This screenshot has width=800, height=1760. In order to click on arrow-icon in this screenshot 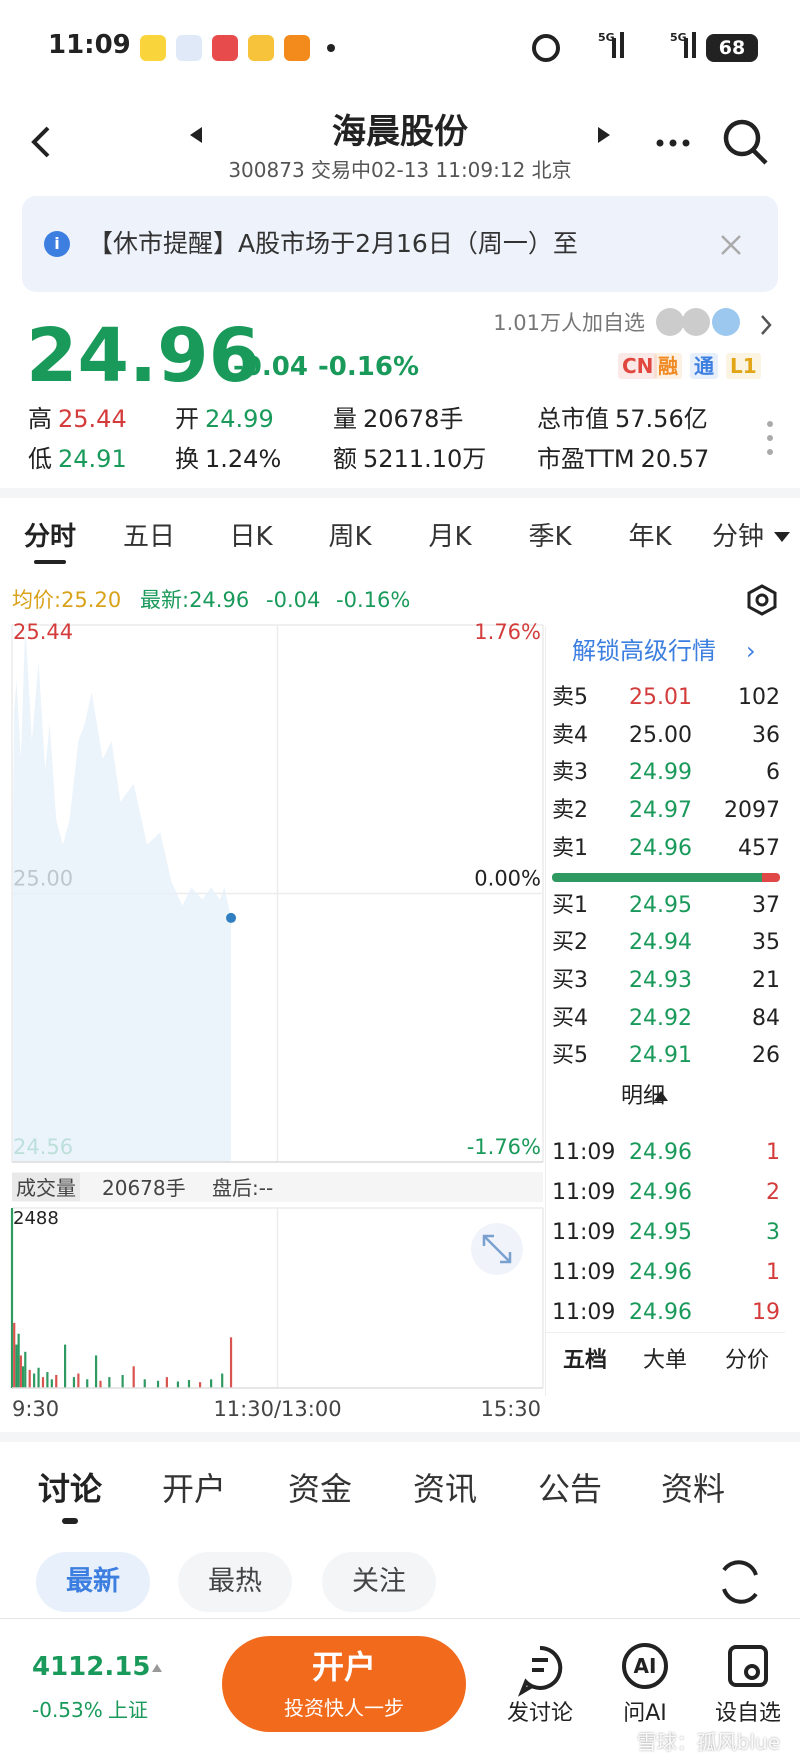, I will do `click(766, 325)`.